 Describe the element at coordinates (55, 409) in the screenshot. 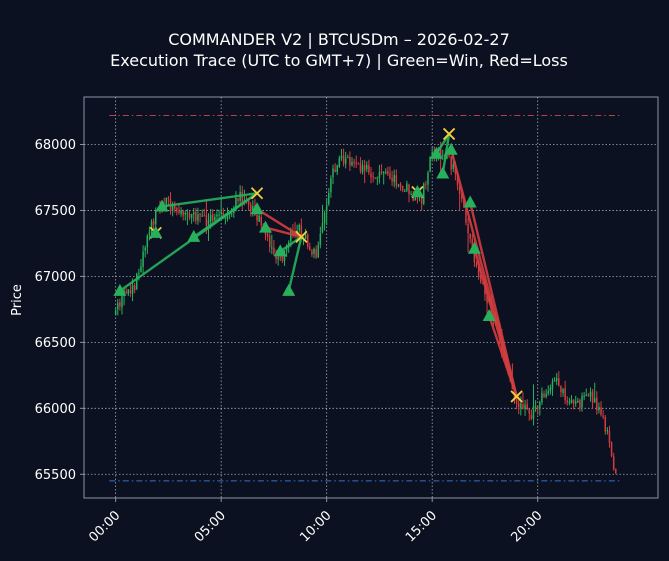

I see `y-tick-label: 66000` at that location.